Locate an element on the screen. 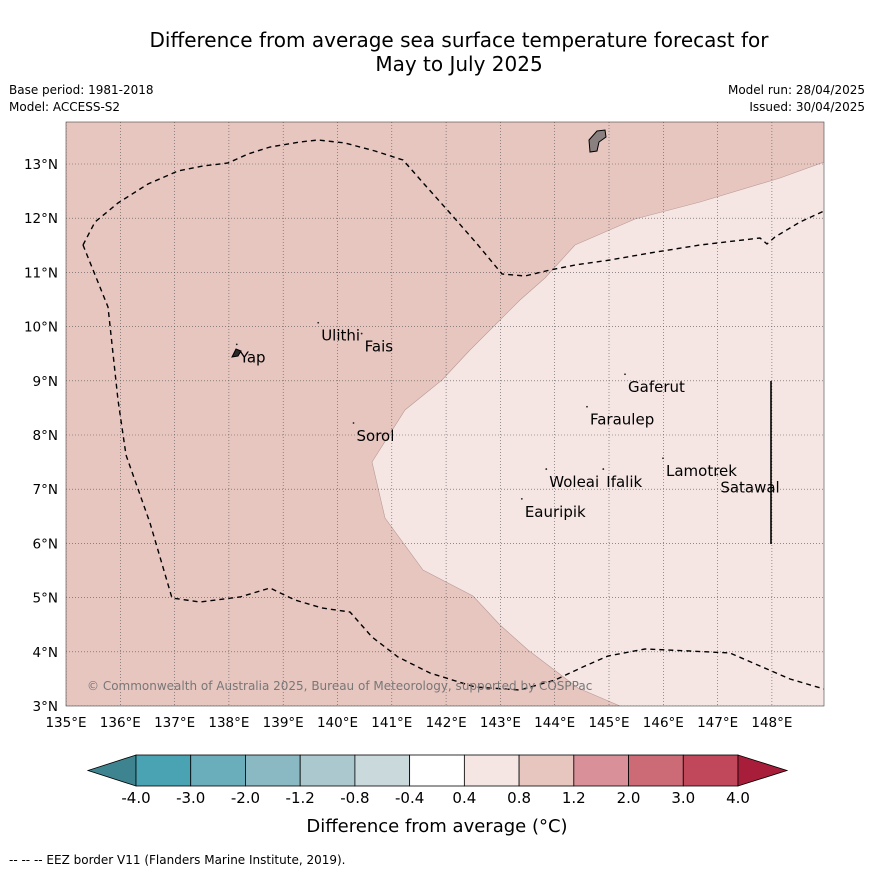  lat-tick-label: 3°N is located at coordinates (45, 707).